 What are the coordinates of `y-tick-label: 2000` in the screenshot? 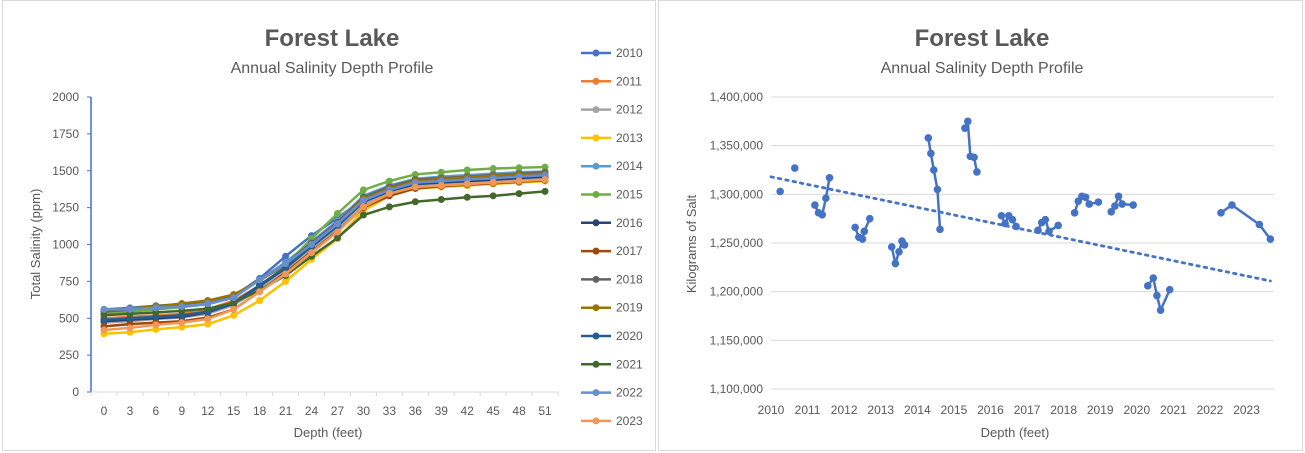 It's located at (65, 97).